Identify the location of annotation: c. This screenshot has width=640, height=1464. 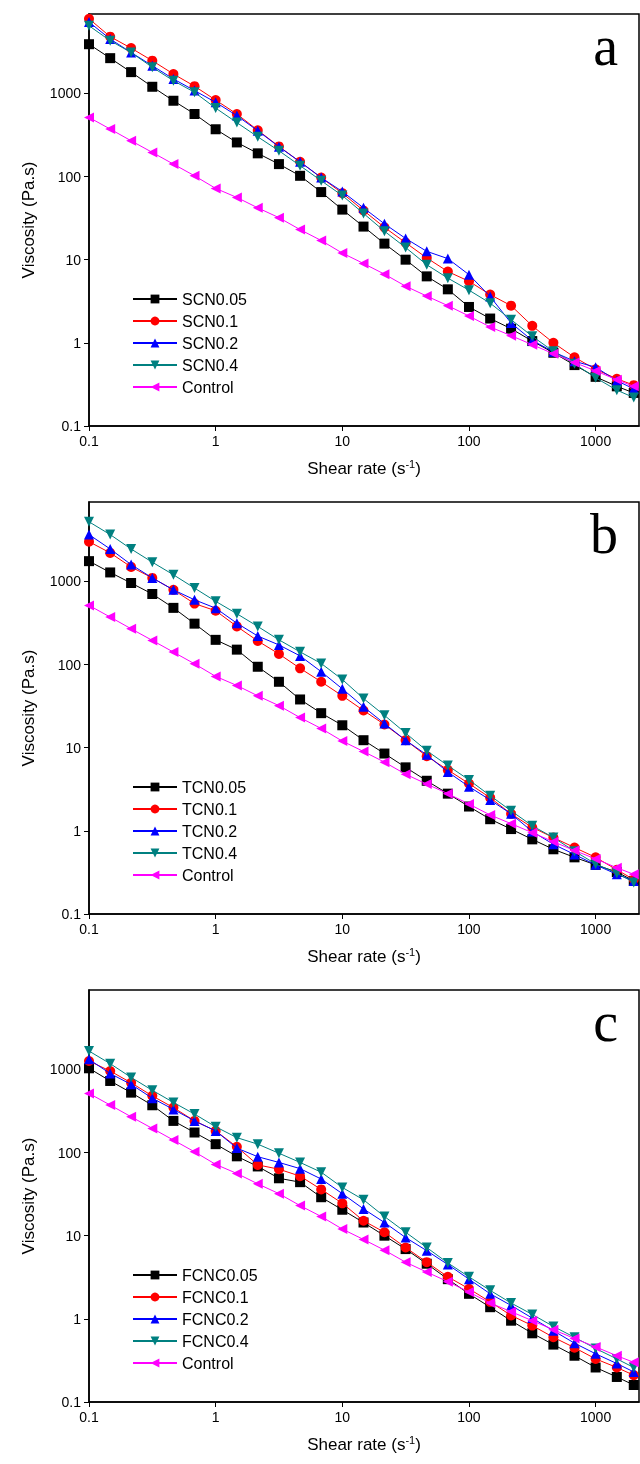
(605, 1022).